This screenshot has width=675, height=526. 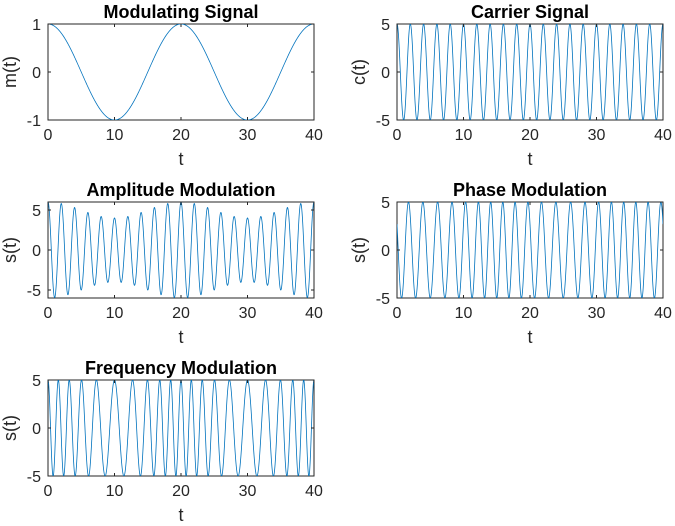 I want to click on chart-title: Amplitude Modulation, so click(x=181, y=190).